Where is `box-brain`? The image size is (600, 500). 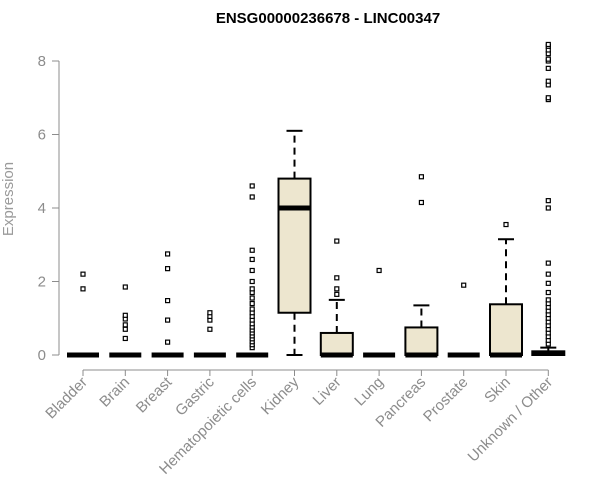
box-brain is located at coordinates (125, 321).